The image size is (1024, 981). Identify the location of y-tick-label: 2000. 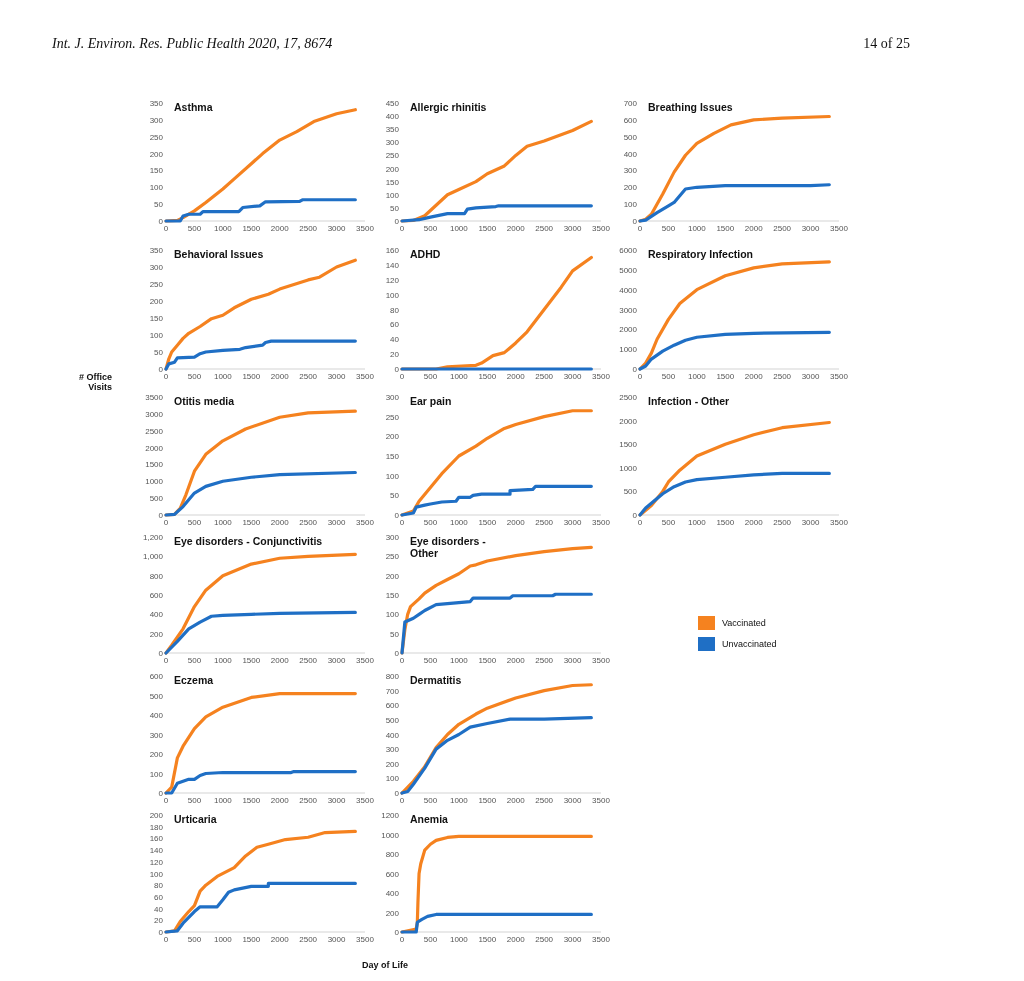
(628, 421).